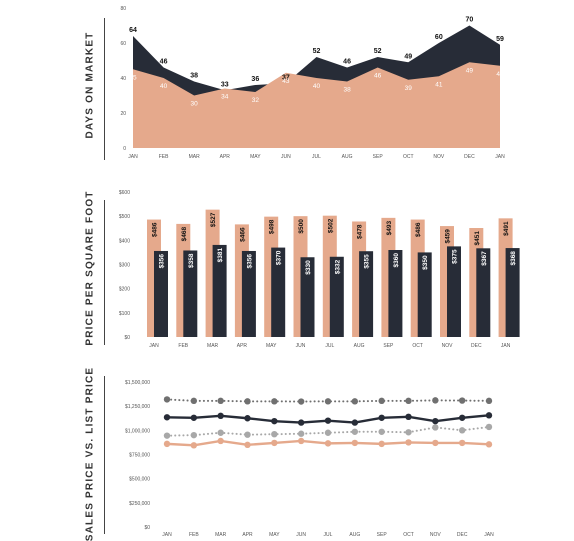 The image size is (574, 541). What do you see at coordinates (286, 77) in the screenshot?
I see `top-area-data-label: 37` at bounding box center [286, 77].